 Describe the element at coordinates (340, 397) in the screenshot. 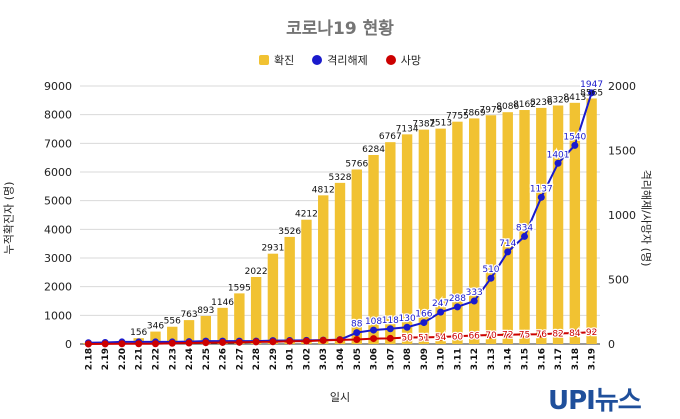

I see `x-axis-label: 일시` at that location.